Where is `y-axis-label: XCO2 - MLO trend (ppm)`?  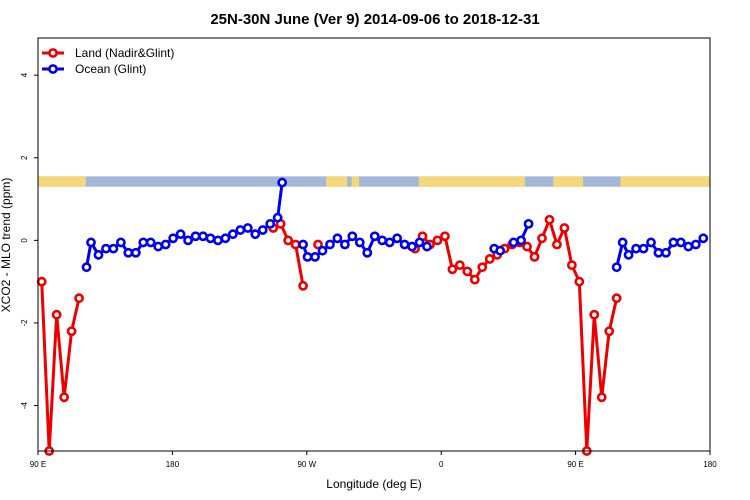
y-axis-label: XCO2 - MLO trend (ppm) is located at coordinates (6, 245).